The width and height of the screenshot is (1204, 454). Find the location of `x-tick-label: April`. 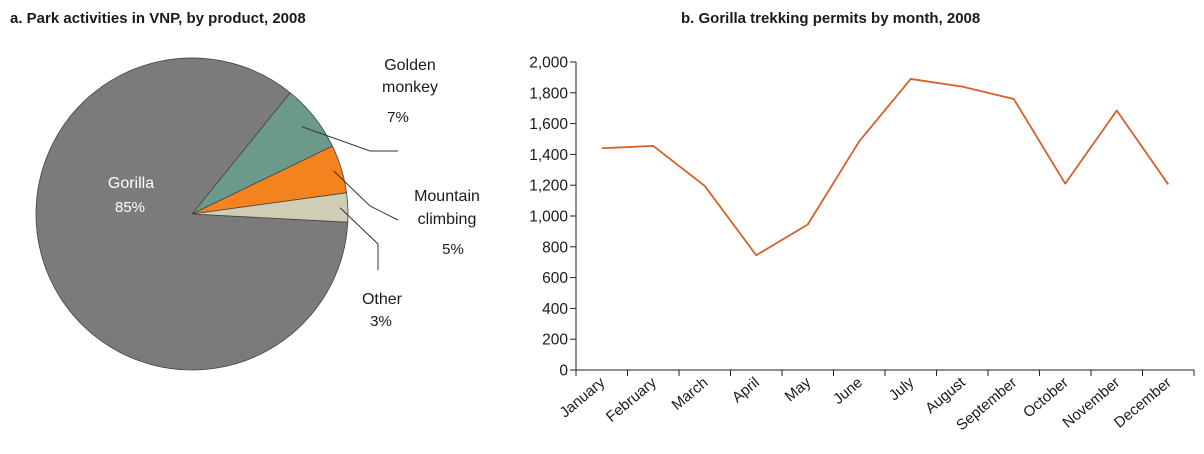

x-tick-label: April is located at coordinates (746, 390).